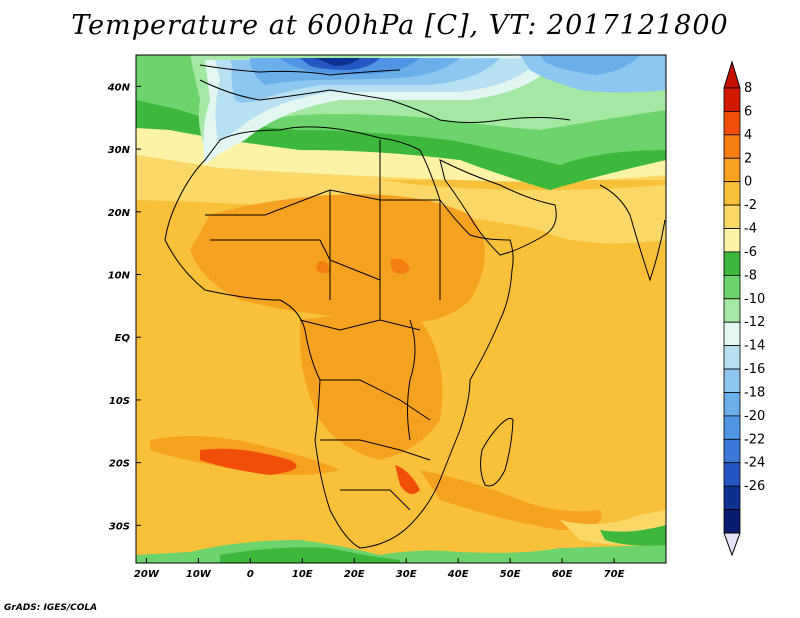 The image size is (800, 618). What do you see at coordinates (119, 213) in the screenshot?
I see `lat-tick-label: 20N` at bounding box center [119, 213].